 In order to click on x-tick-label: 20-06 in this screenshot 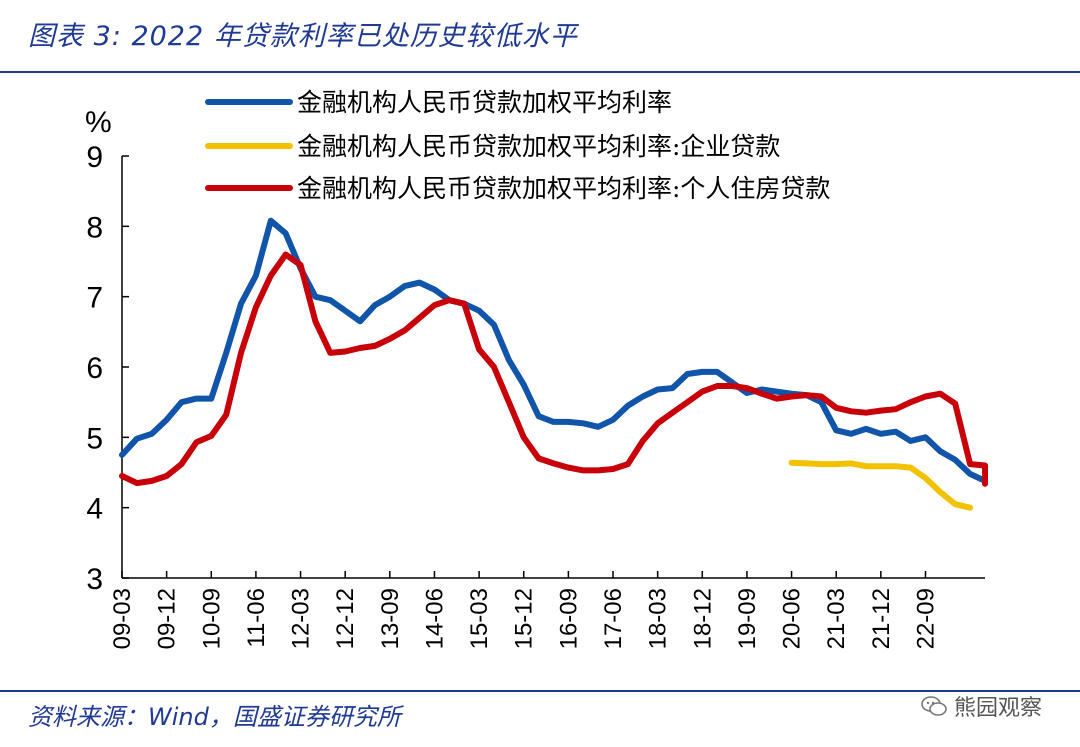, I will do `click(792, 618)`.